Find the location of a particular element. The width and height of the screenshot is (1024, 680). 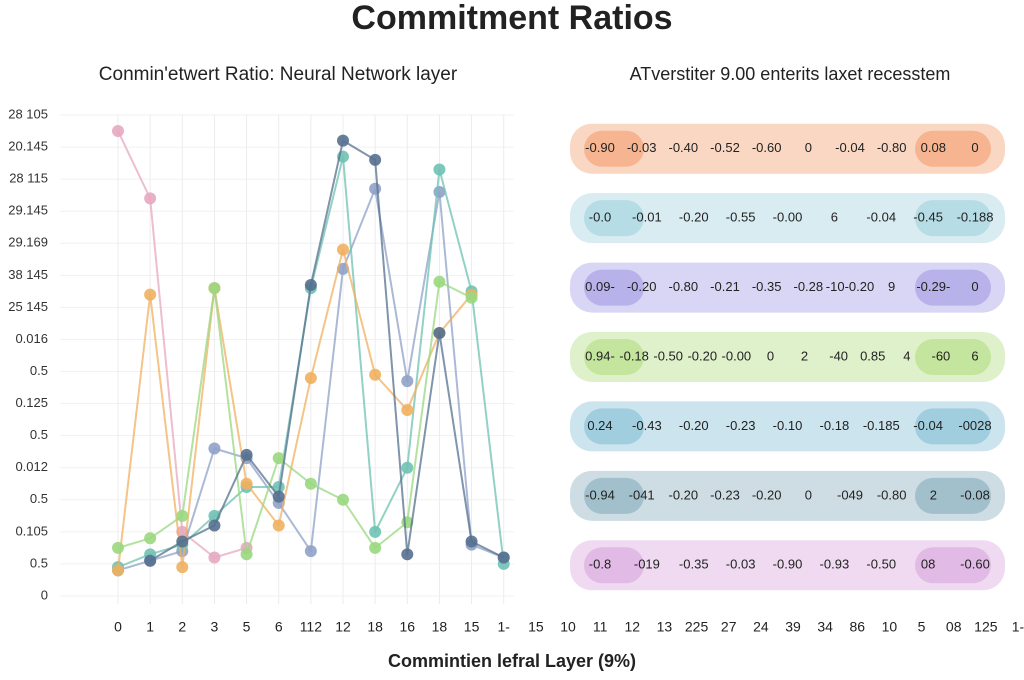

row-token: -0.188 is located at coordinates (975, 217).